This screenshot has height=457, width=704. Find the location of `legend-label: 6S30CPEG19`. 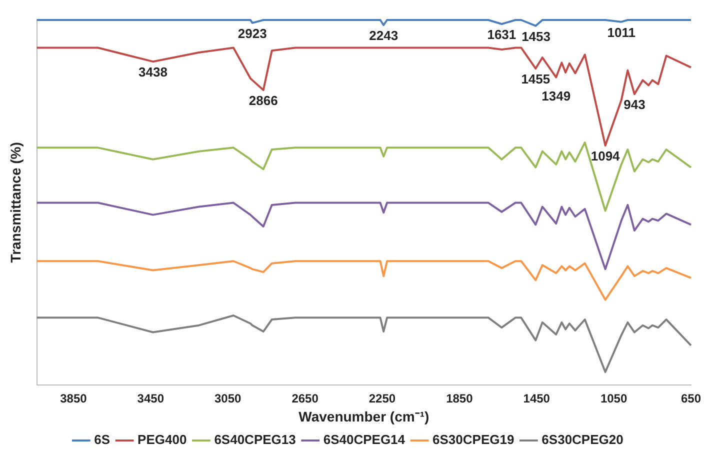

legend-label: 6S30CPEG19 is located at coordinates (473, 440).